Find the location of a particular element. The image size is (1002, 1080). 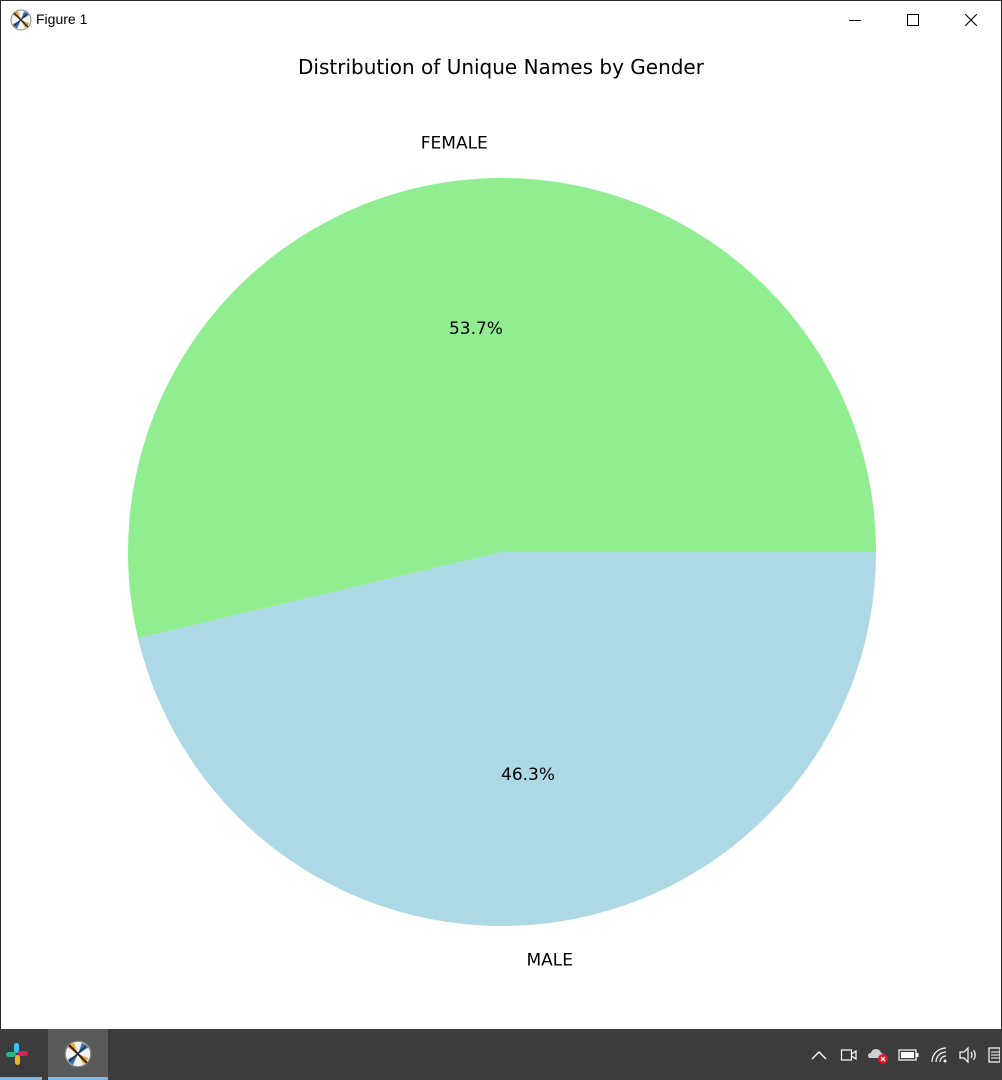

battery-icon is located at coordinates (908, 1054).